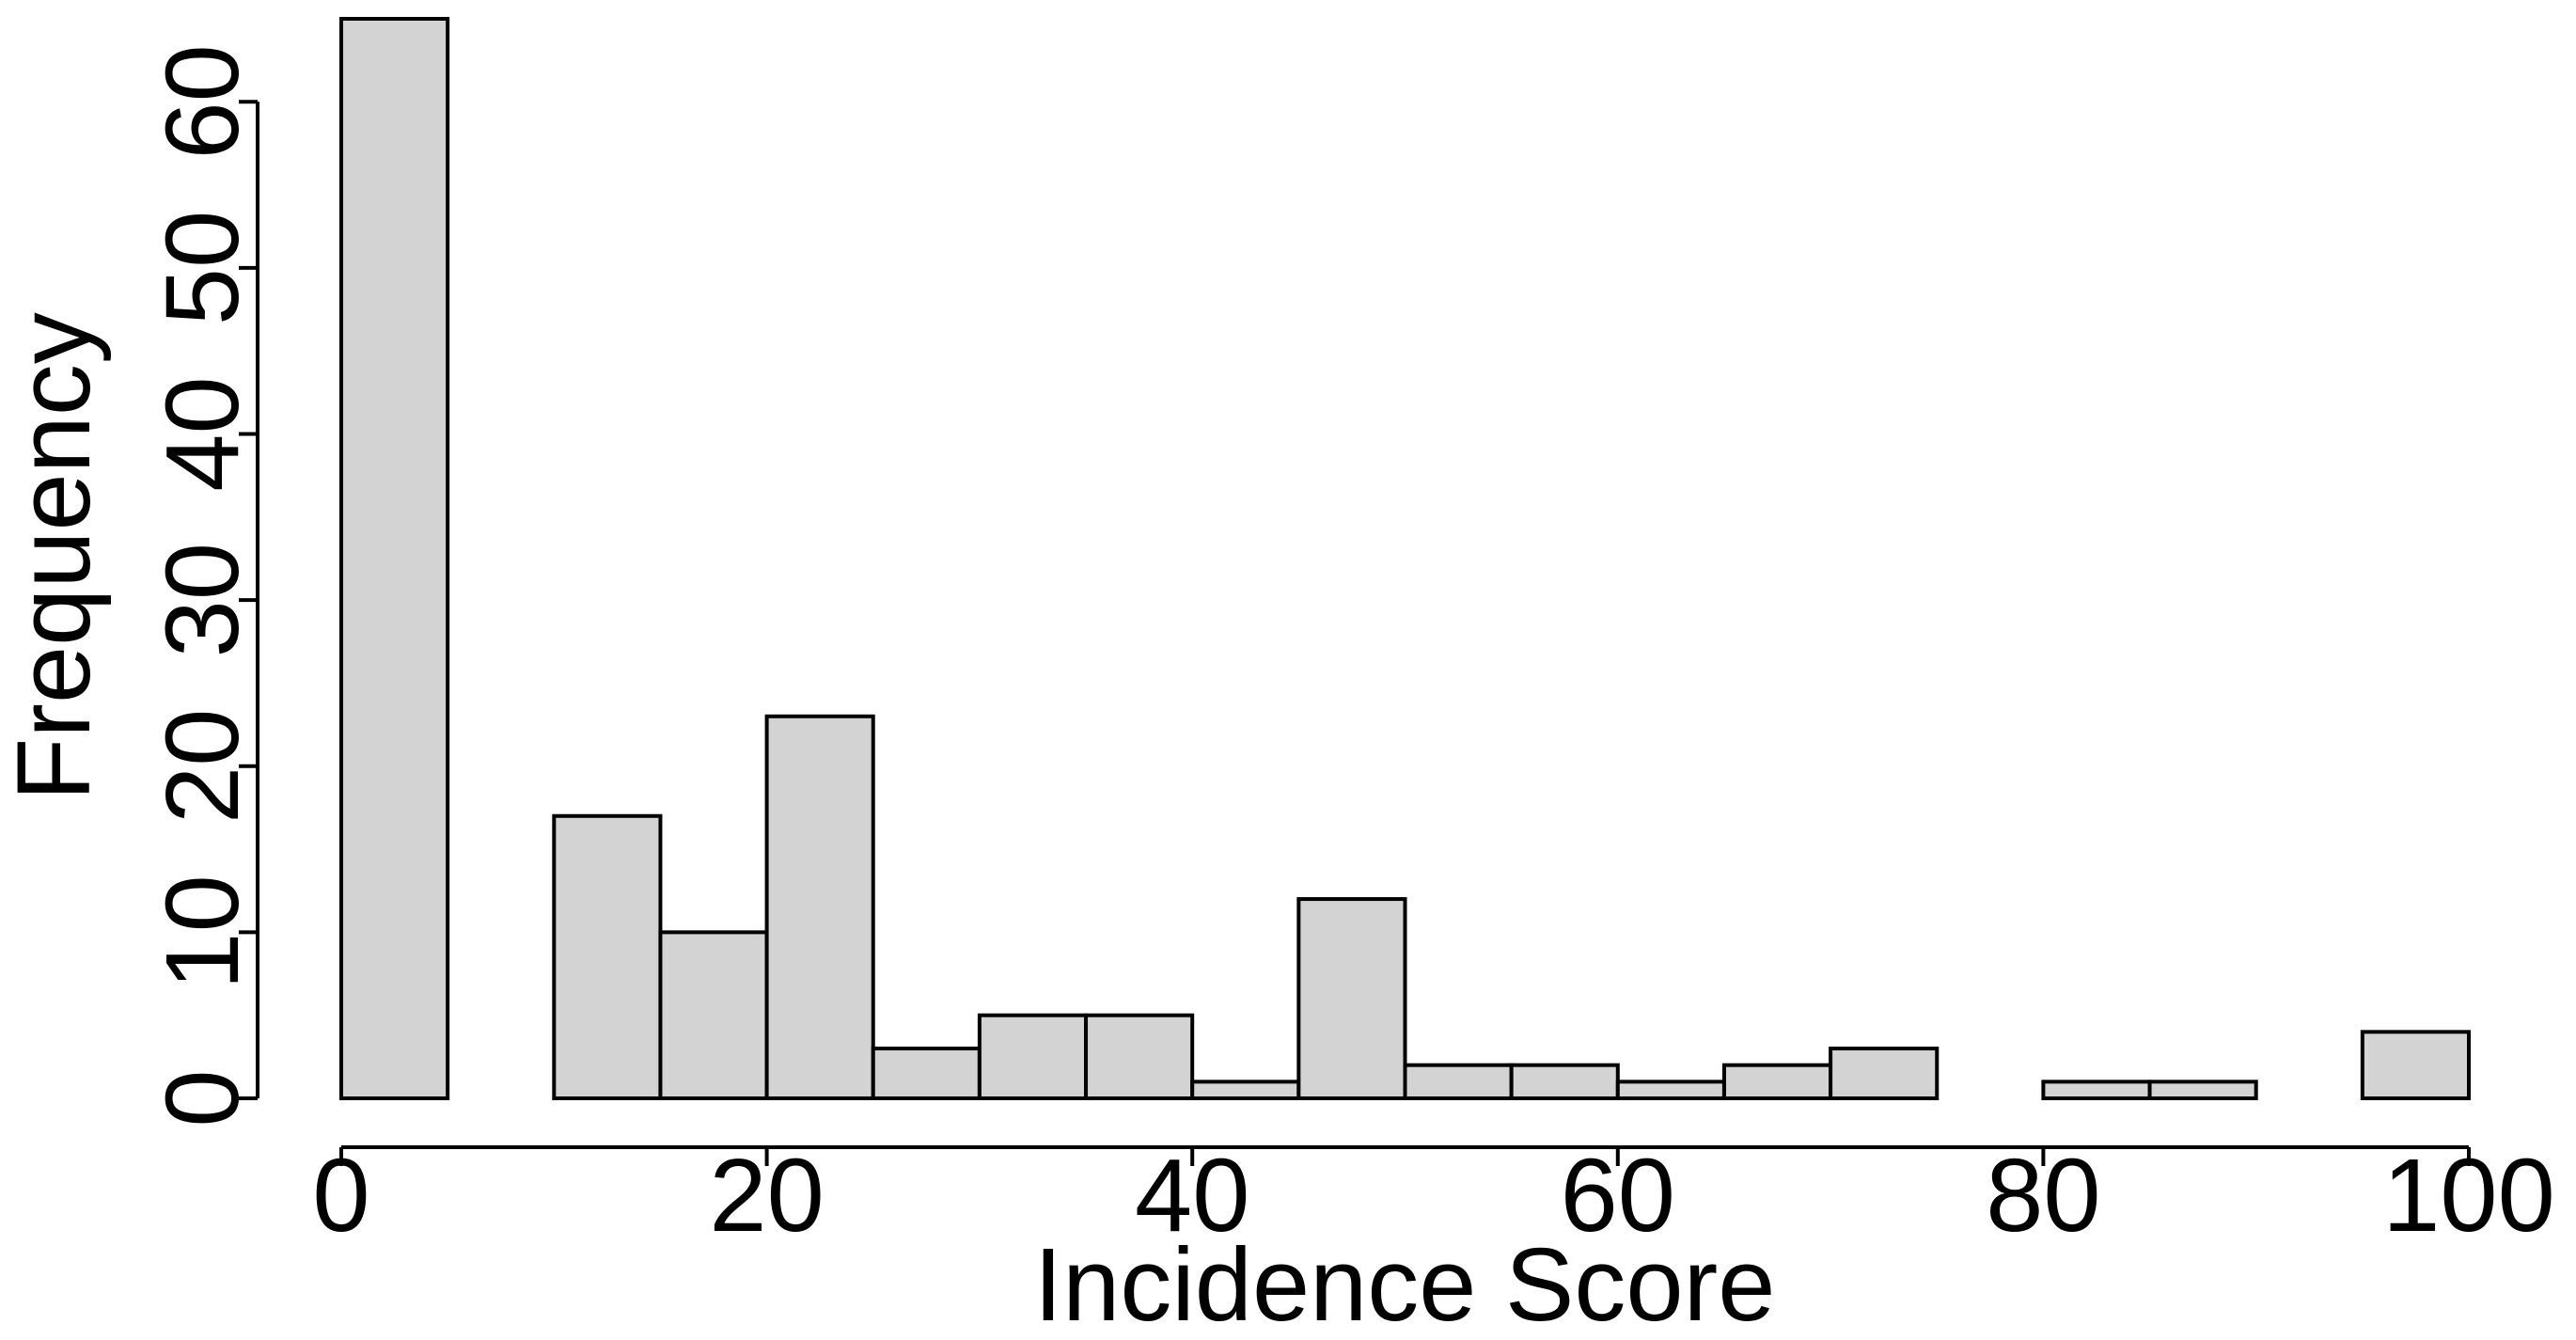 This screenshot has width=2576, height=1340. What do you see at coordinates (203, 1098) in the screenshot?
I see `y-tick-label: 0` at bounding box center [203, 1098].